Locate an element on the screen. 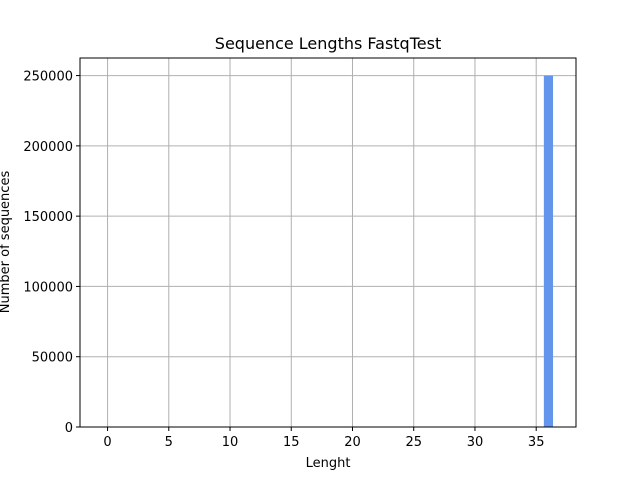 Image resolution: width=640 pixels, height=480 pixels. x-tick-label: 35 is located at coordinates (536, 442).